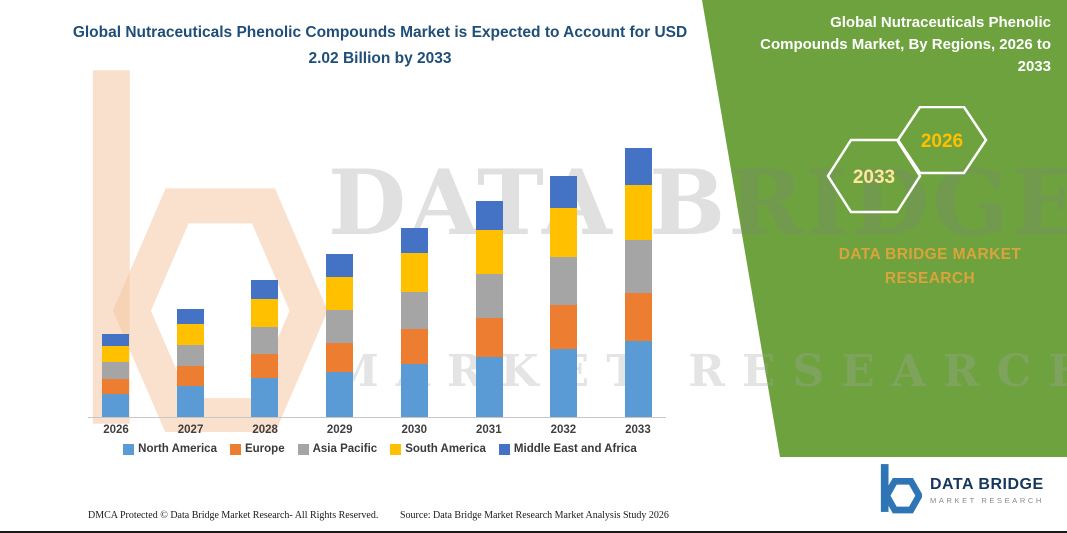 The width and height of the screenshot is (1067, 533). I want to click on legend-item: Europe, so click(257, 449).